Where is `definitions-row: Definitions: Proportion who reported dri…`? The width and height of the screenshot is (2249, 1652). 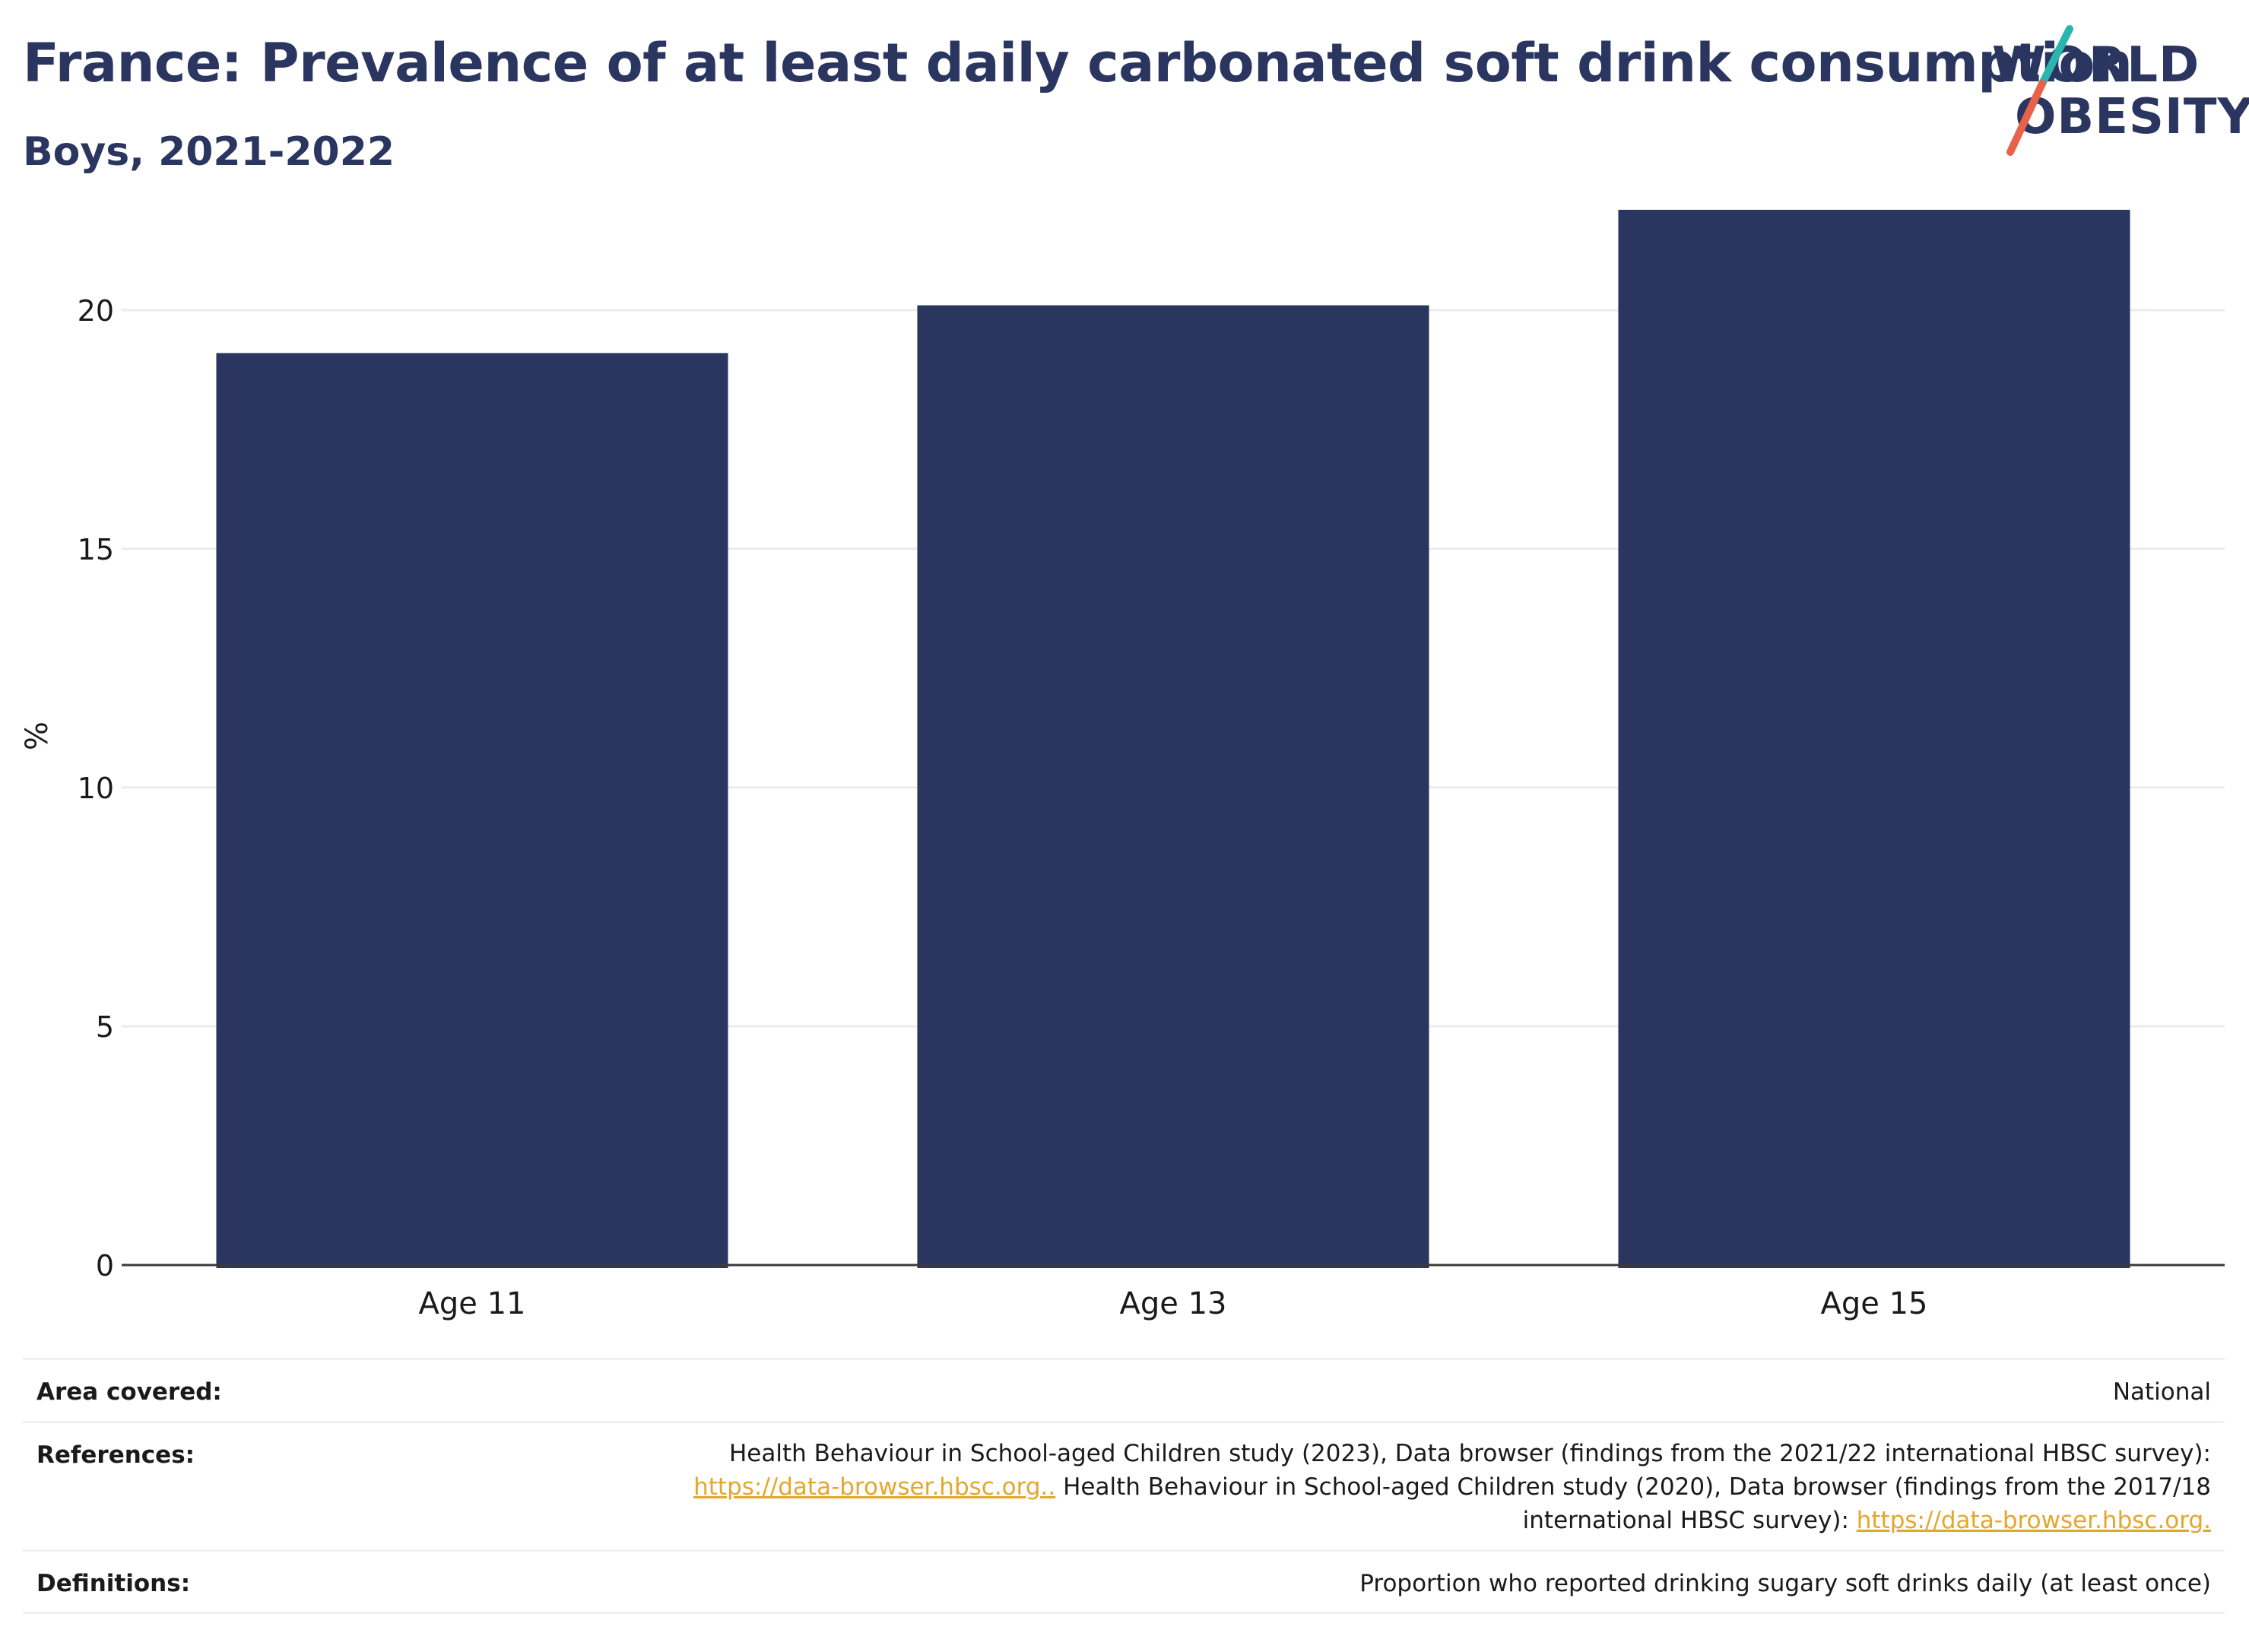 definitions-row: Definitions: Proportion who reported dri… is located at coordinates (1124, 1580).